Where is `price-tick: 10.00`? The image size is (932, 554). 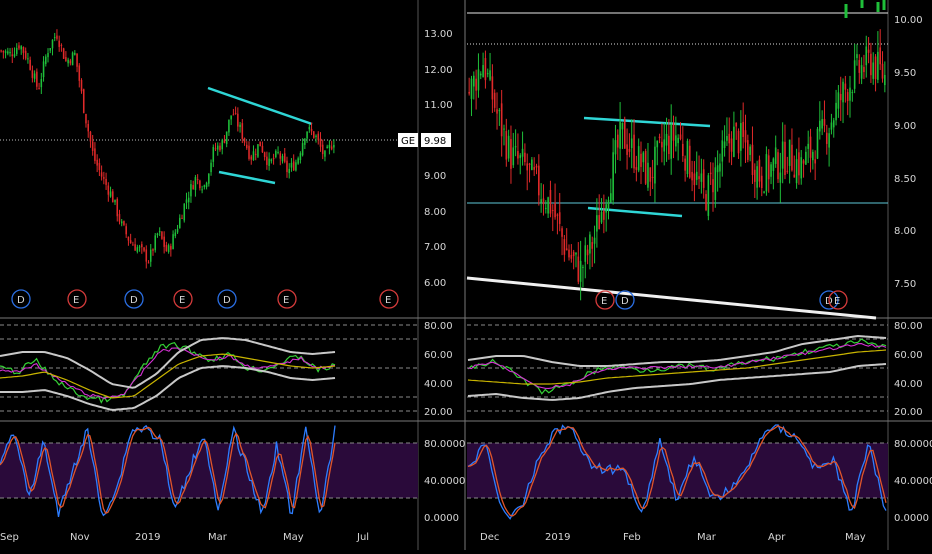
price-tick: 10.00 is located at coordinates (908, 20).